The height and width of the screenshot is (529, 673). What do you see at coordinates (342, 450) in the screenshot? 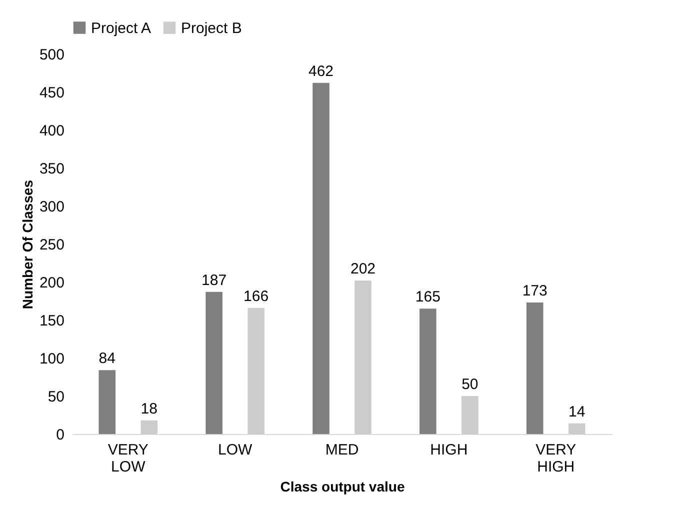
I see `x-tick-label: MED` at bounding box center [342, 450].